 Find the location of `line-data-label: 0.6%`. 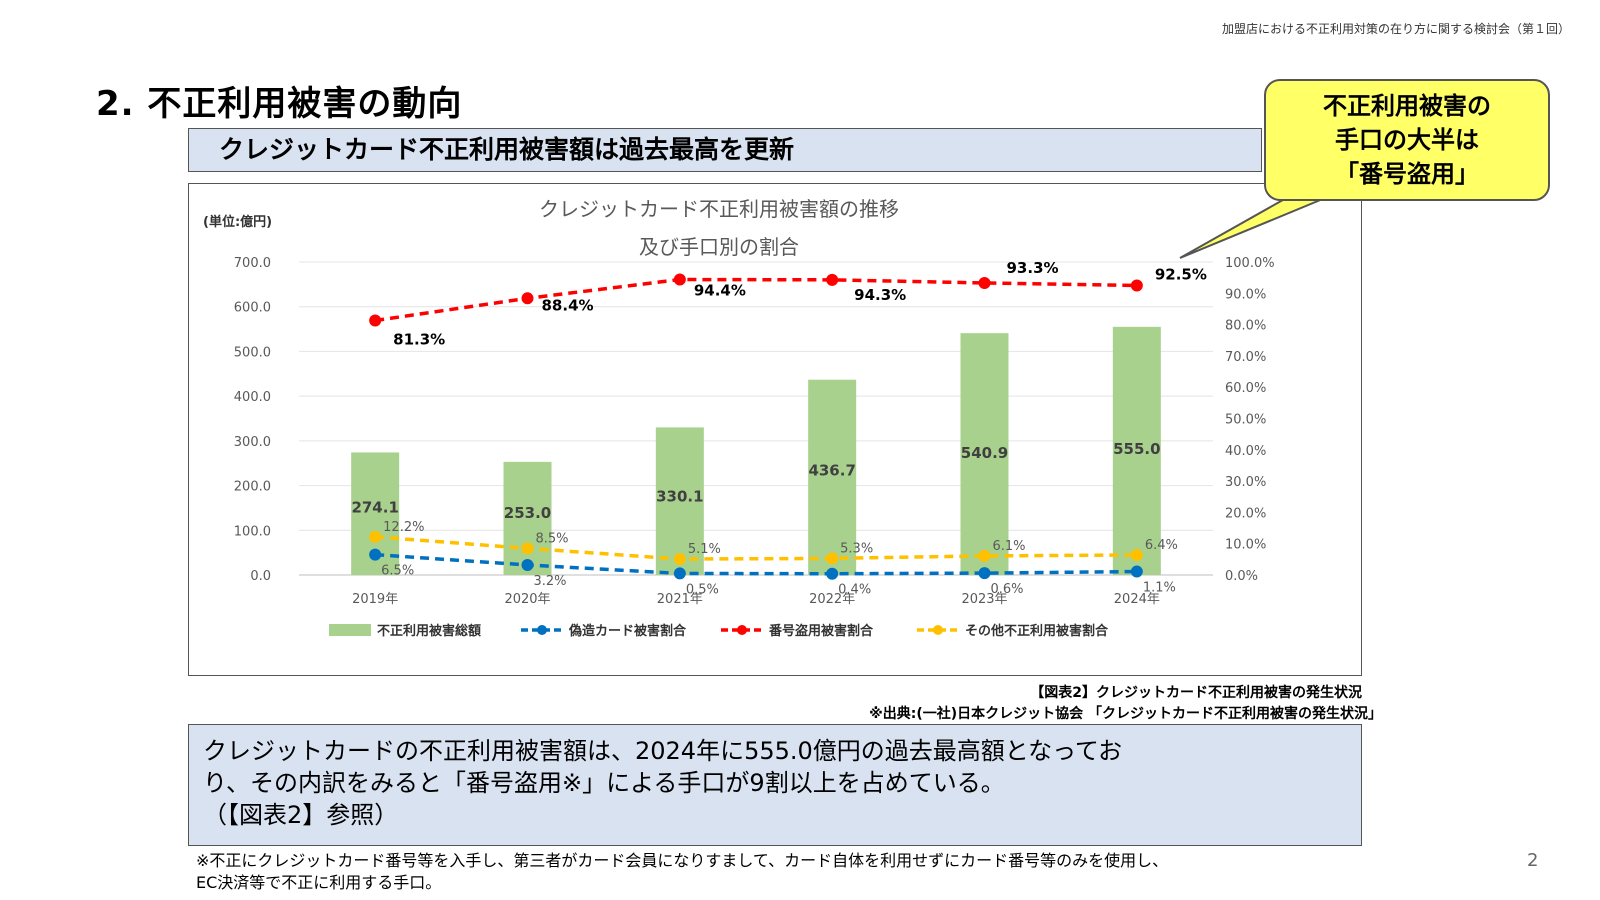

line-data-label: 0.6% is located at coordinates (1007, 589).